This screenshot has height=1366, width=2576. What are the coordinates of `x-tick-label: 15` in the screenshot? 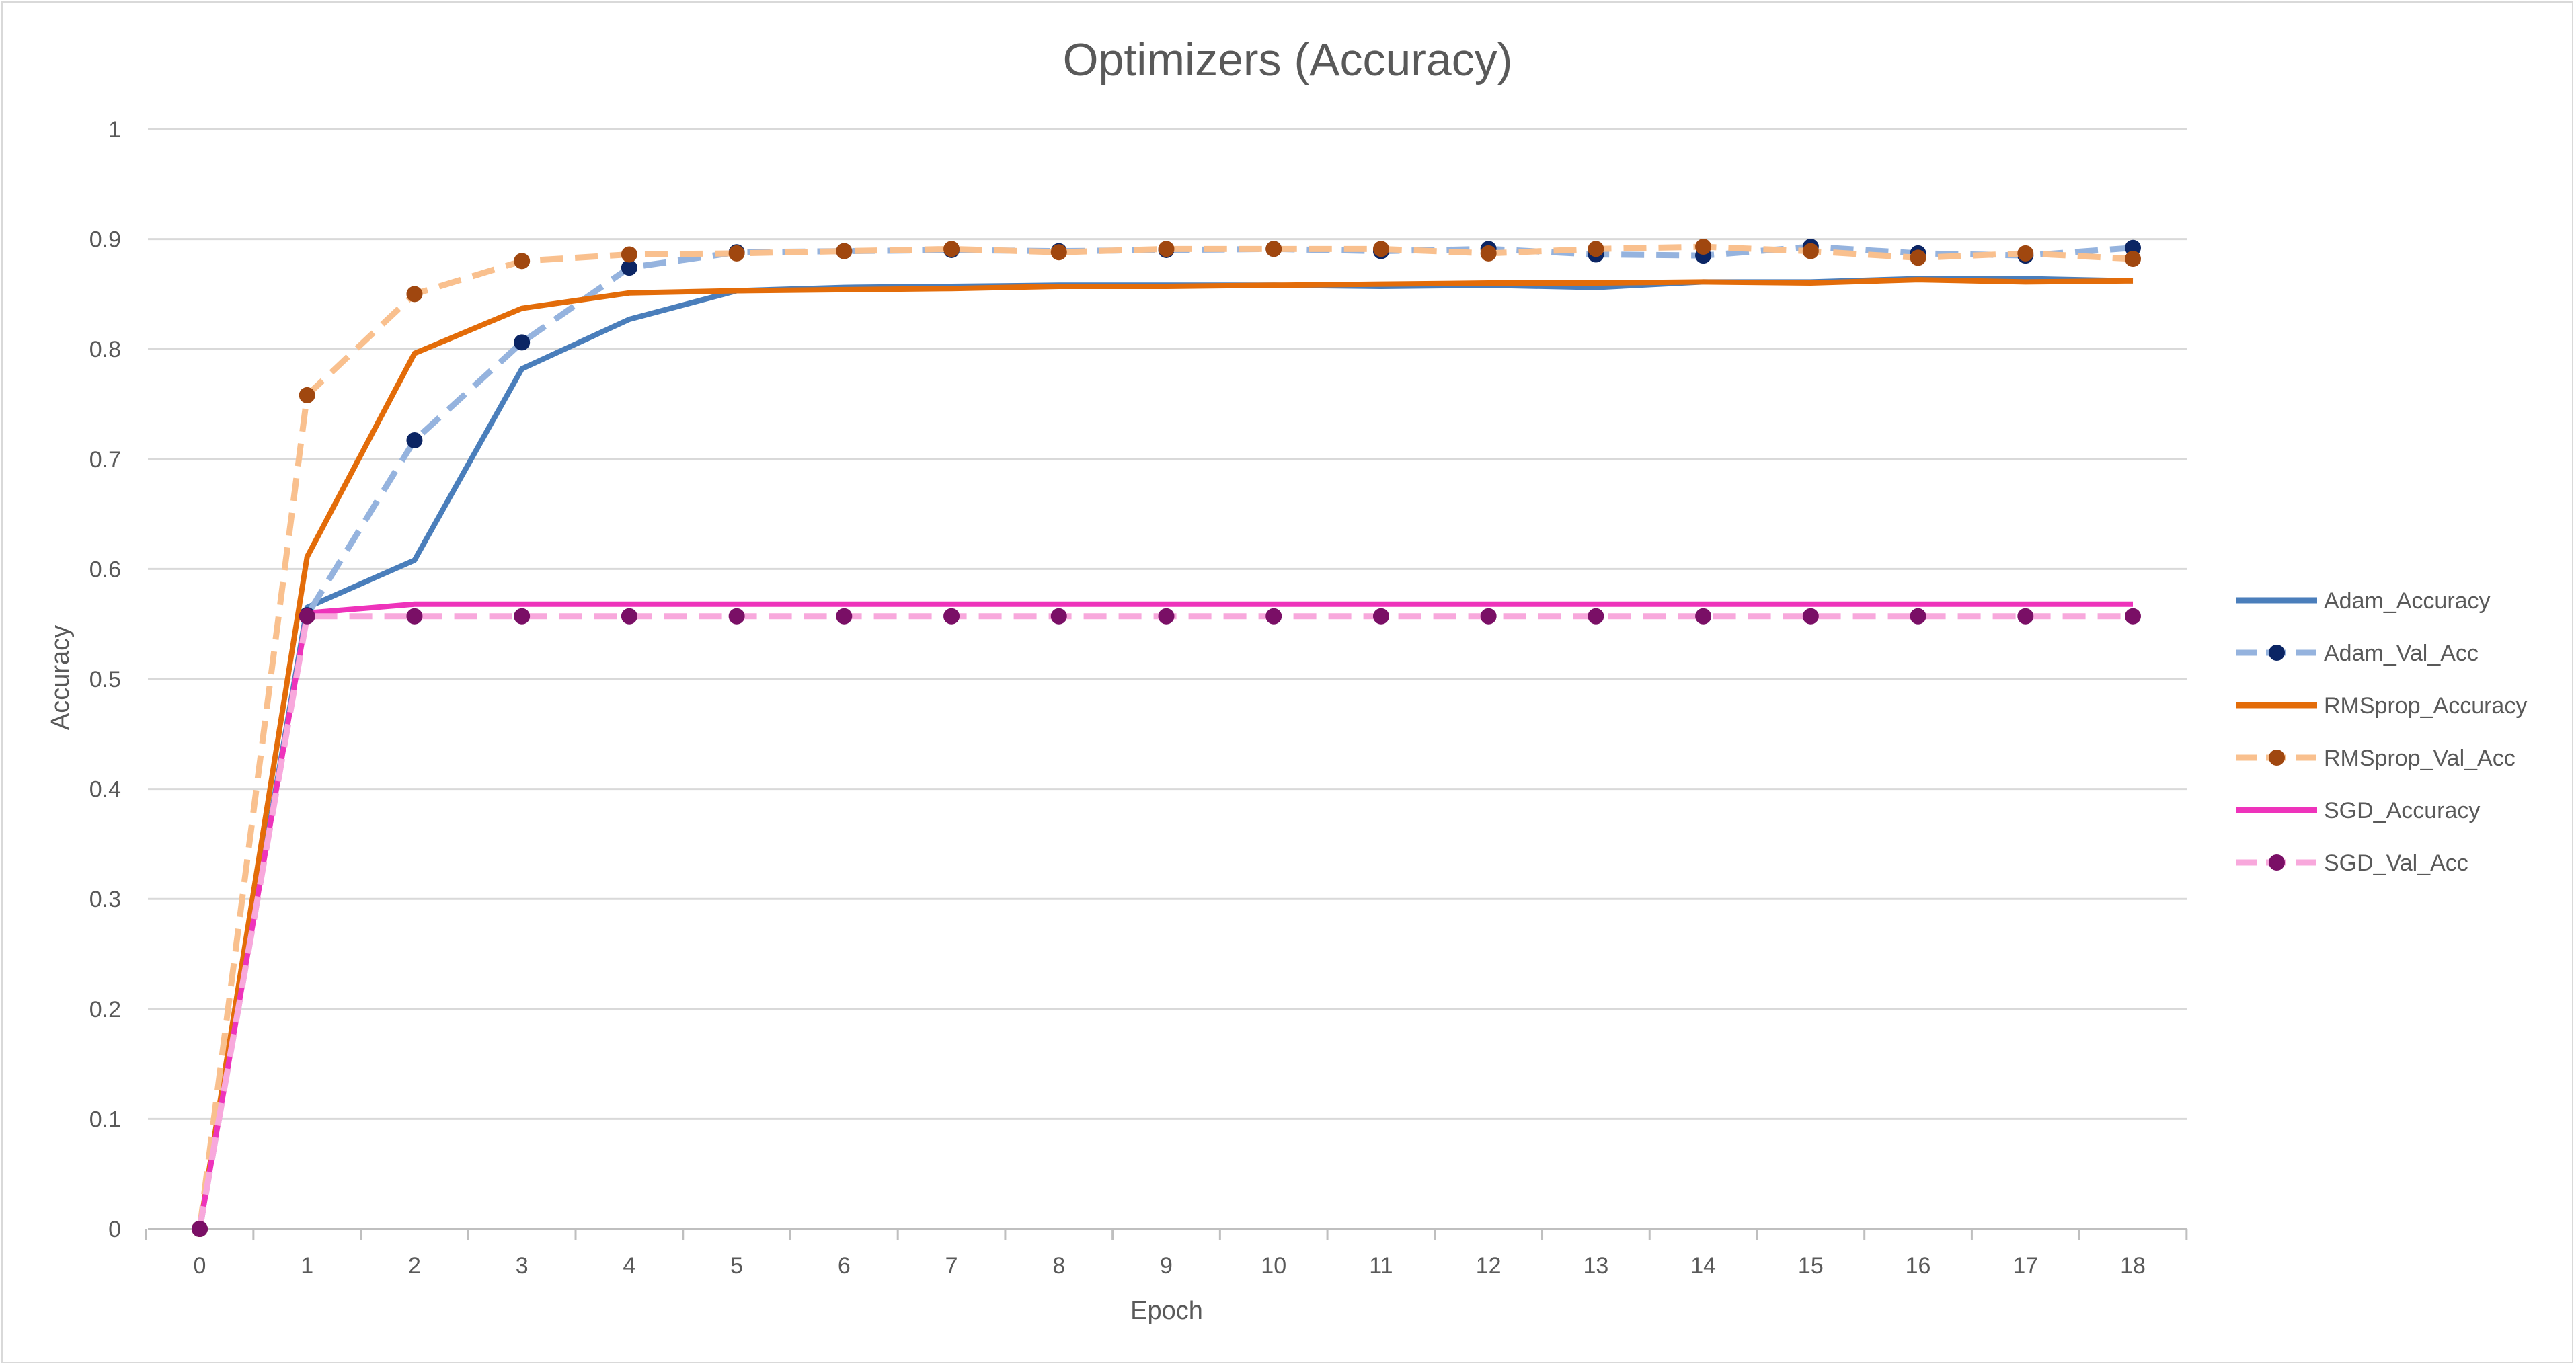 It's located at (1811, 1266).